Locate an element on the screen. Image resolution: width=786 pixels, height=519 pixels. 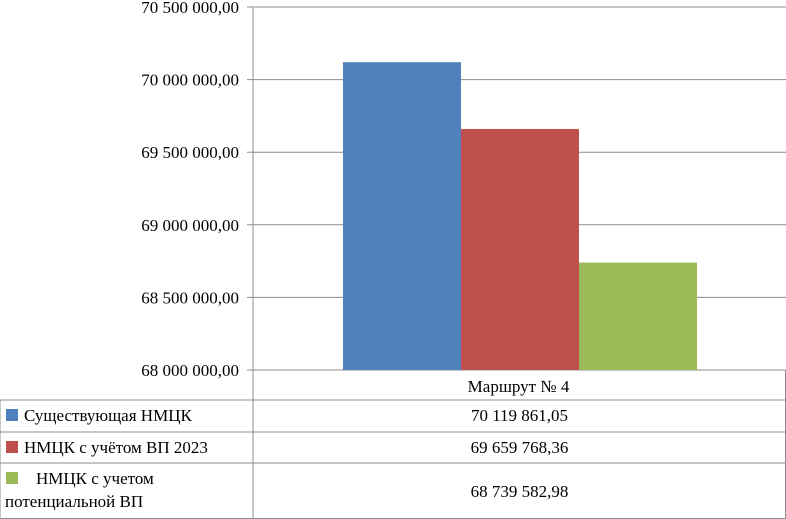
data-label-2: 69 659 768,36 is located at coordinates (520, 447).